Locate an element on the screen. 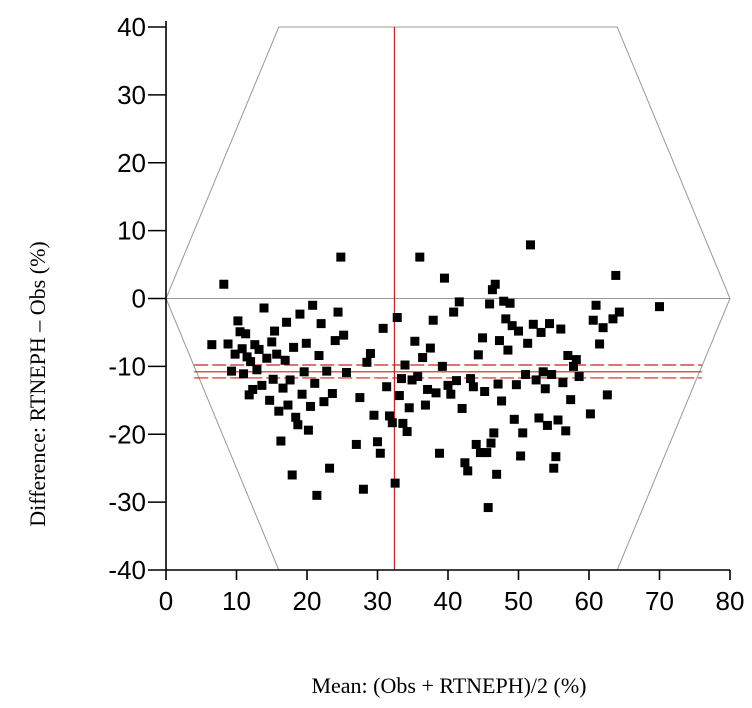 The width and height of the screenshot is (752, 708). y-axis-ticks: -40 -30 -20 -10 0 10 20 30 40 is located at coordinates (137, 298).